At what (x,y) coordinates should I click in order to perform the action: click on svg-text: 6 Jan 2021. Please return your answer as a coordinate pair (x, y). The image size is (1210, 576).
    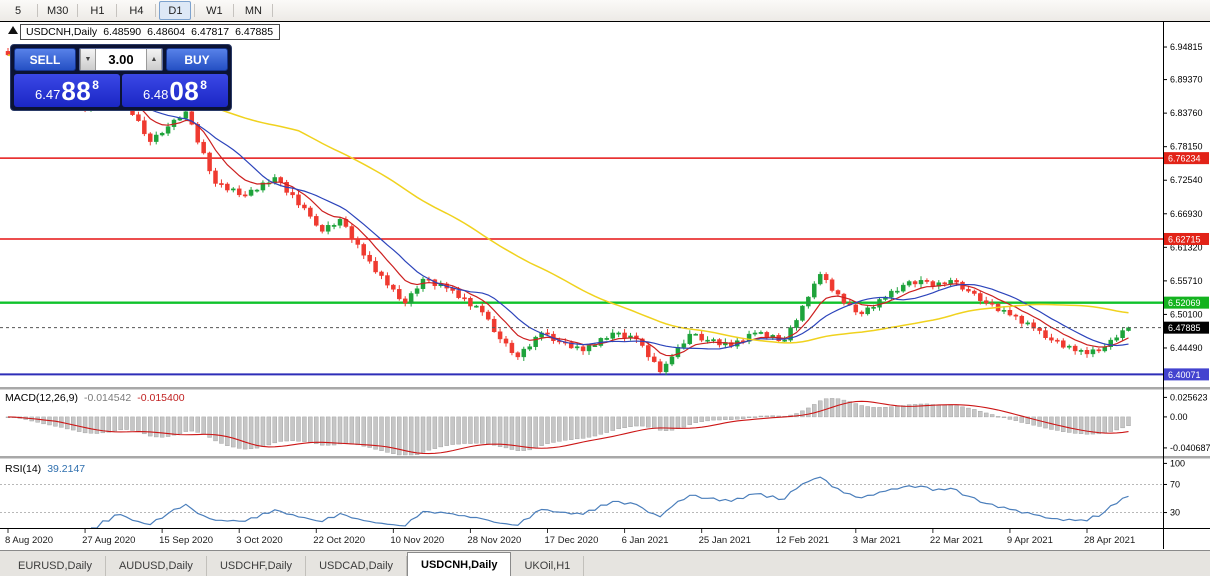
    Looking at the image, I should click on (645, 540).